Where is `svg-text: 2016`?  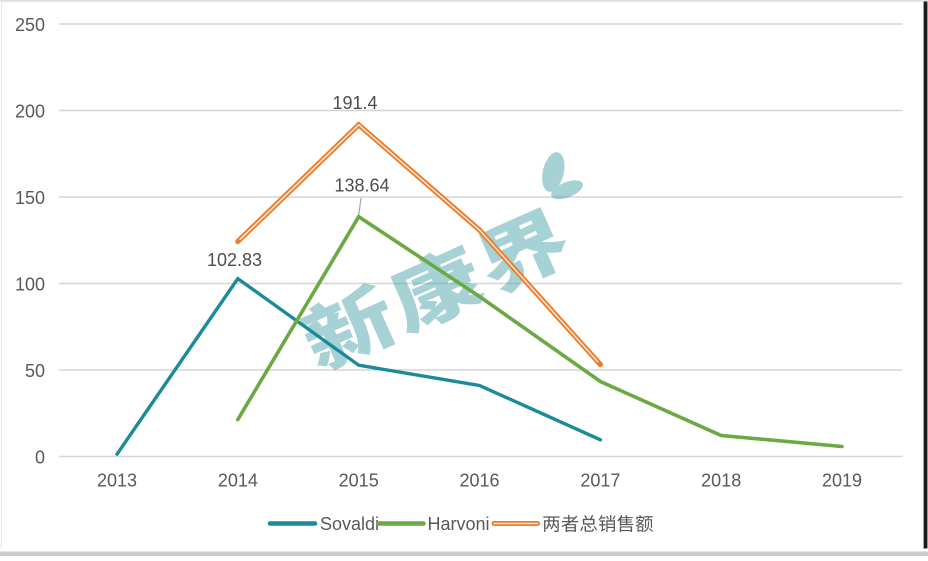
svg-text: 2016 is located at coordinates (479, 481).